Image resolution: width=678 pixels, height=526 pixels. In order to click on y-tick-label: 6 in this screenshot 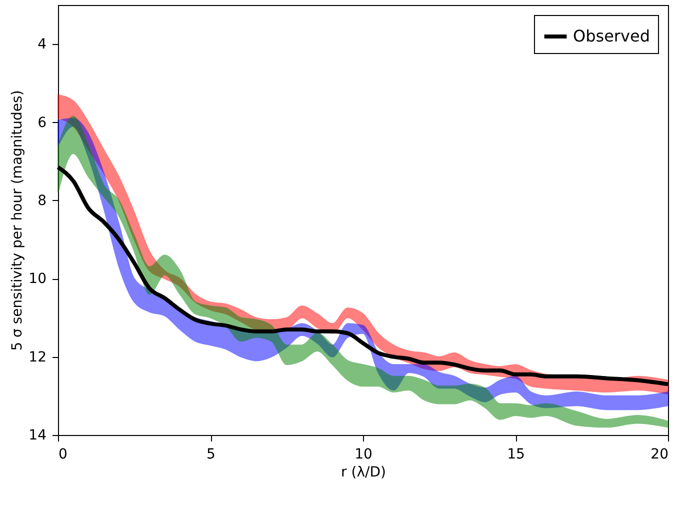, I will do `click(42, 122)`.